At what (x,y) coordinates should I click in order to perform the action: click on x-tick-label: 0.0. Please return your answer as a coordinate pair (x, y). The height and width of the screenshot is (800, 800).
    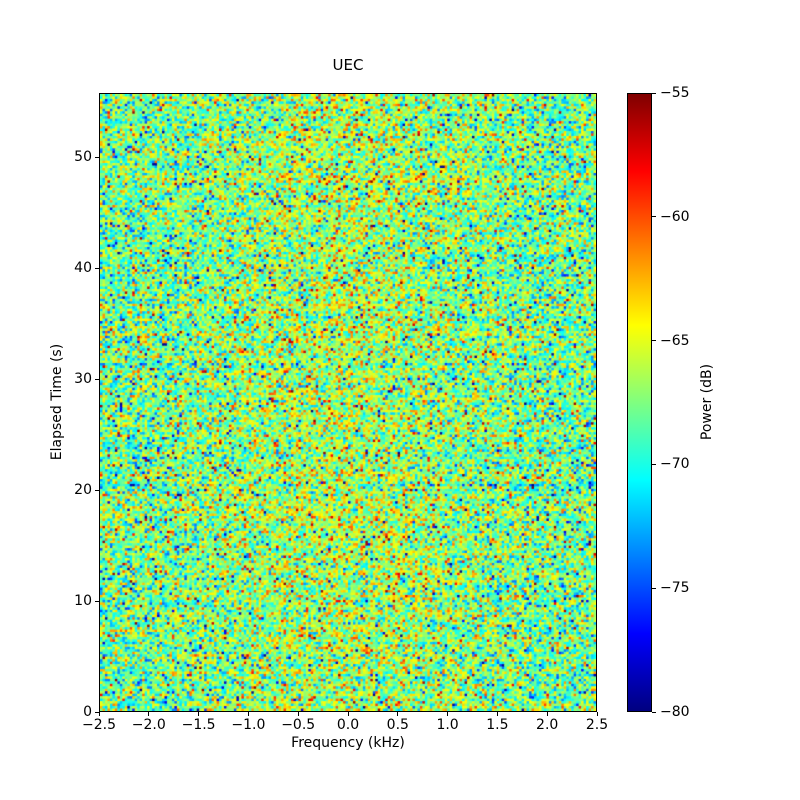
    Looking at the image, I should click on (348, 725).